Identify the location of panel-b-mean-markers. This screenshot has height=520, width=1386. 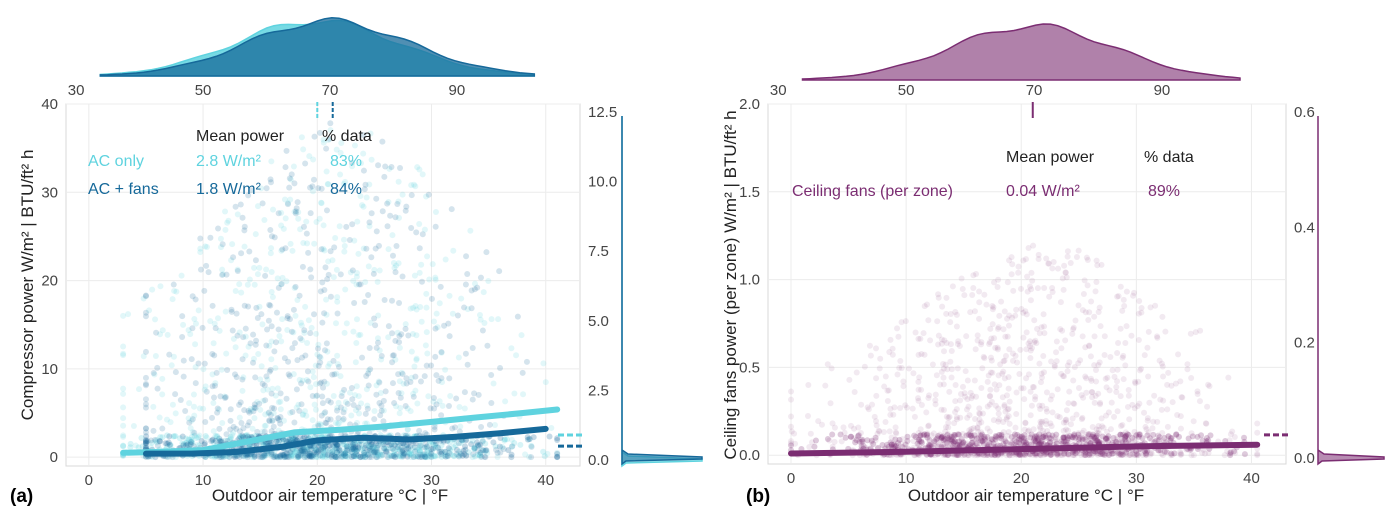
(1159, 269).